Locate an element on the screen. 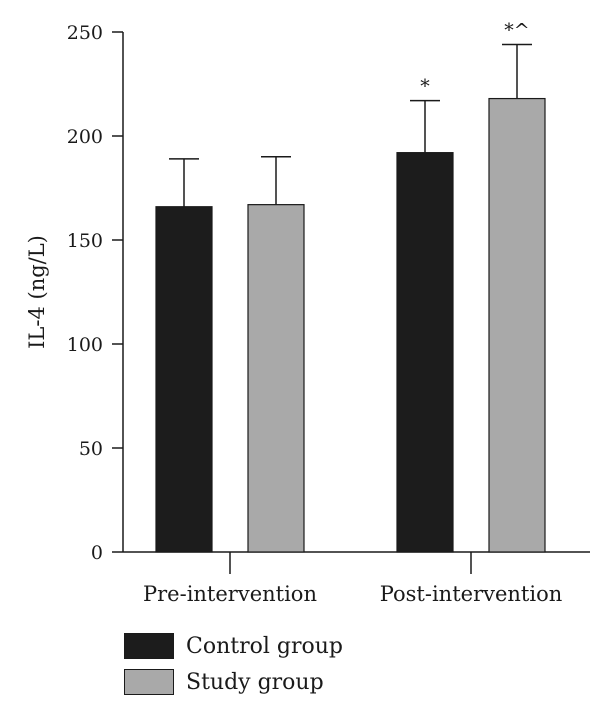 The width and height of the screenshot is (600, 713). y-axis: 0 50 100 150 200 250 is located at coordinates (95, 293).